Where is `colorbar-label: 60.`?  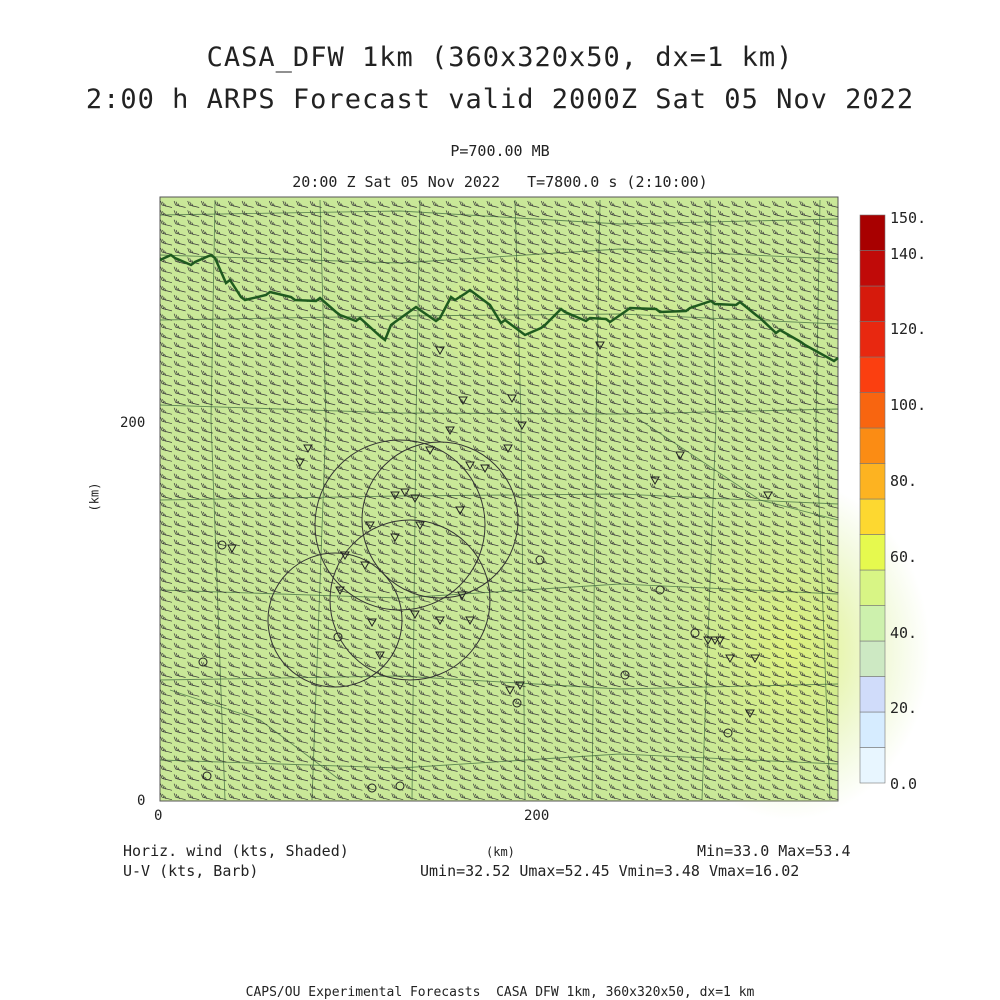
colorbar-label: 60. is located at coordinates (903, 557).